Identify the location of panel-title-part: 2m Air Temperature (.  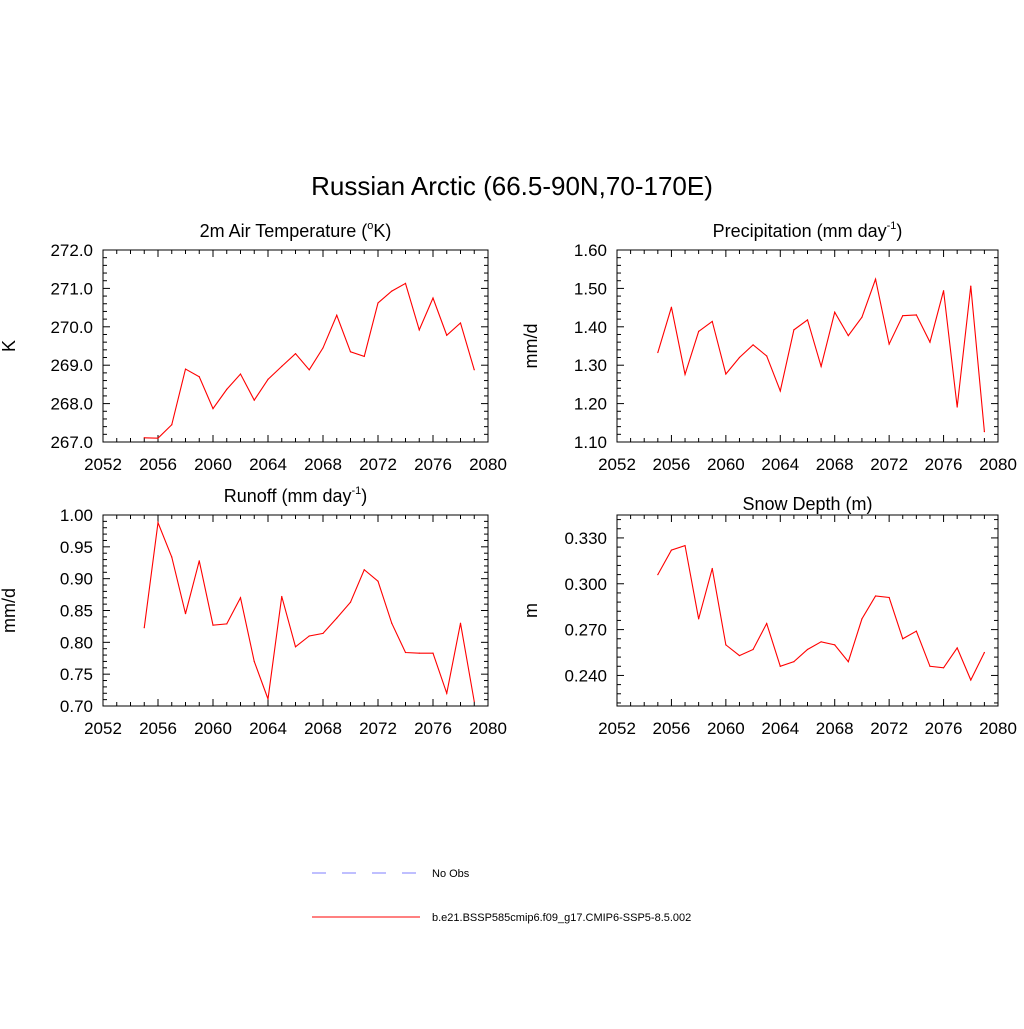
(284, 231).